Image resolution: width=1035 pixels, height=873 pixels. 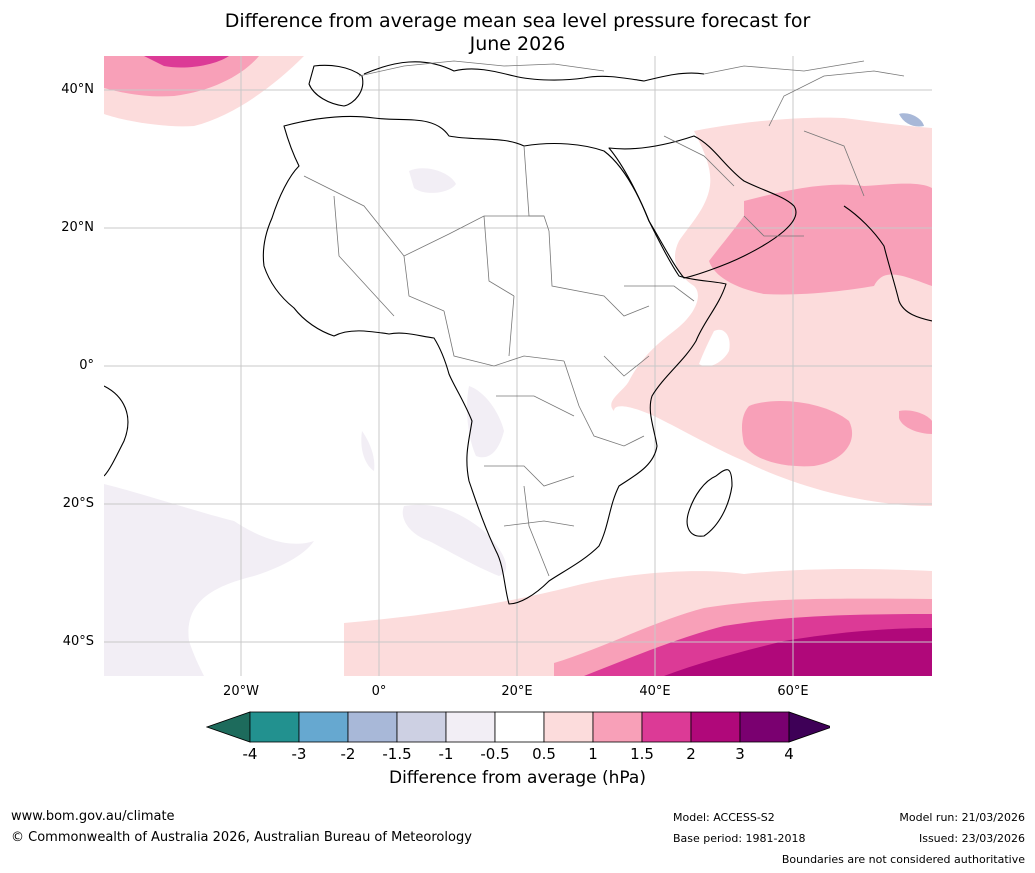 What do you see at coordinates (709, 503) in the screenshot?
I see `madagascar-coast` at bounding box center [709, 503].